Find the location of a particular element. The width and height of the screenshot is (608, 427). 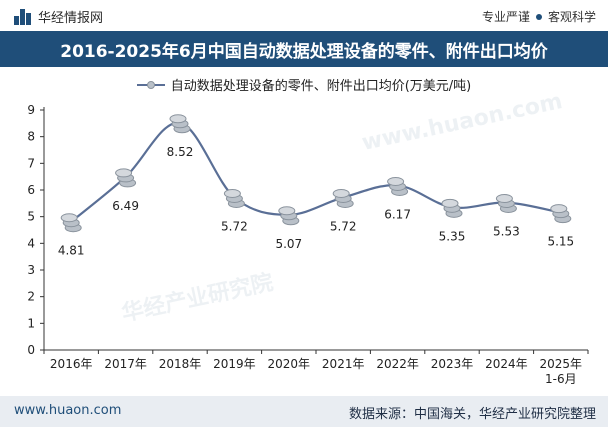

y-tick-label: 9 is located at coordinates (31, 110).